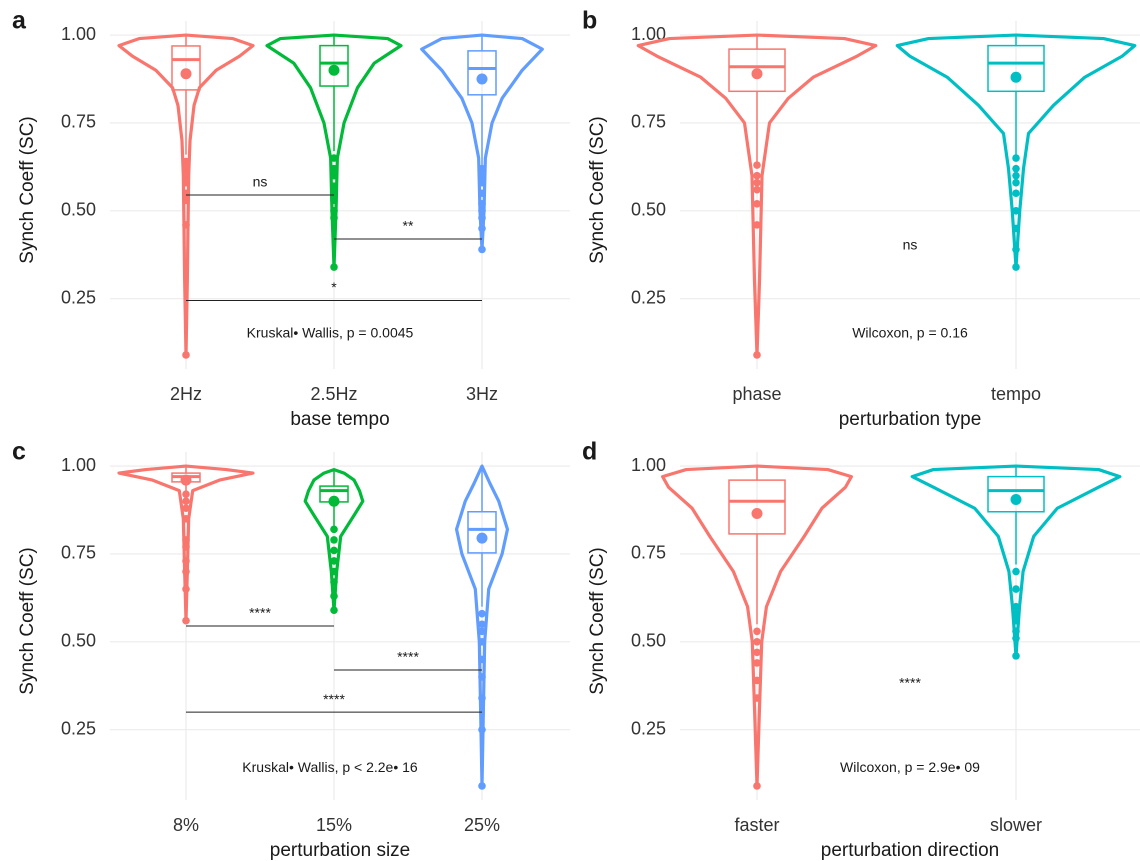  Describe the element at coordinates (330, 767) in the screenshot. I see `annotation: Kruskal• Wallis, p < 2.2e• 16` at that location.